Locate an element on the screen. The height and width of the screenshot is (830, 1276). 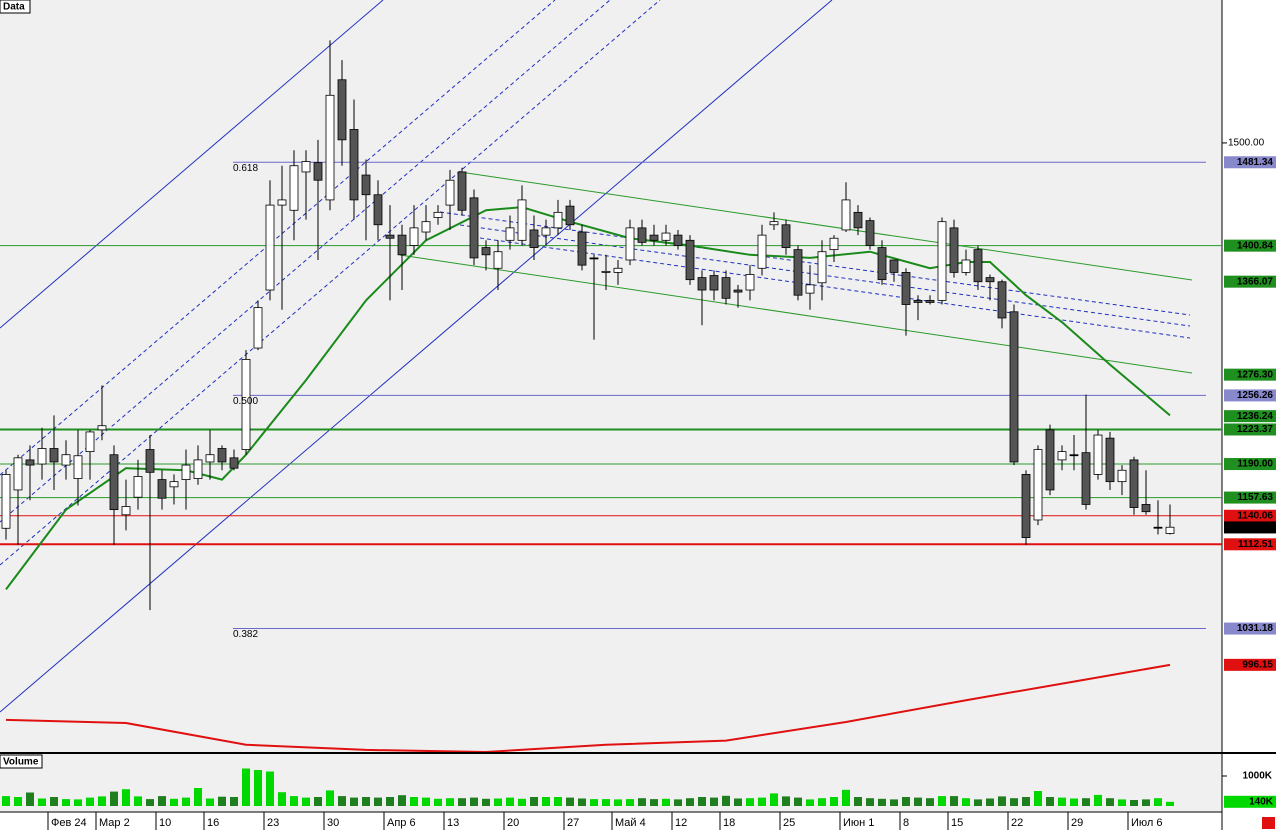
x-tick-label: 20 is located at coordinates (513, 823).